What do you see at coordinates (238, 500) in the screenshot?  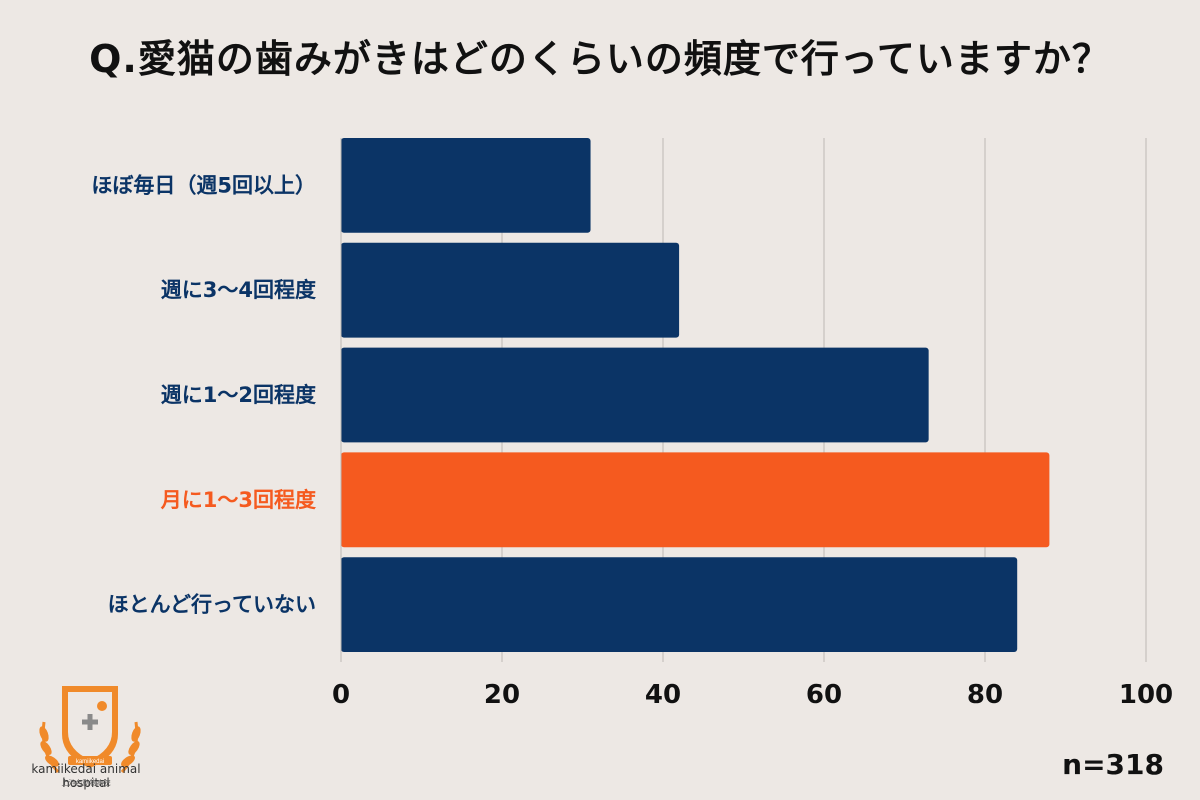 I see `category-label: 月に1〜3回程度` at bounding box center [238, 500].